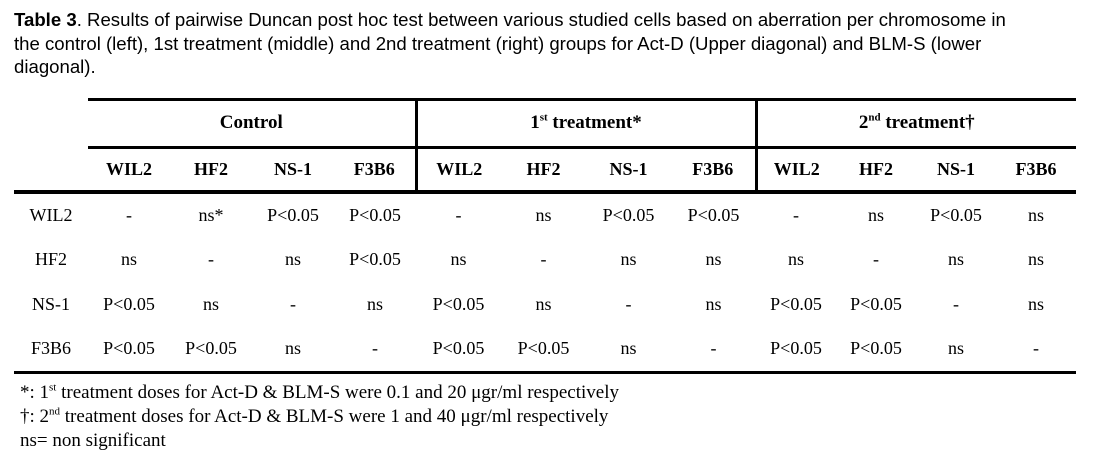  What do you see at coordinates (55, 411) in the screenshot?
I see `footnote-2-sup: nd` at bounding box center [55, 411].